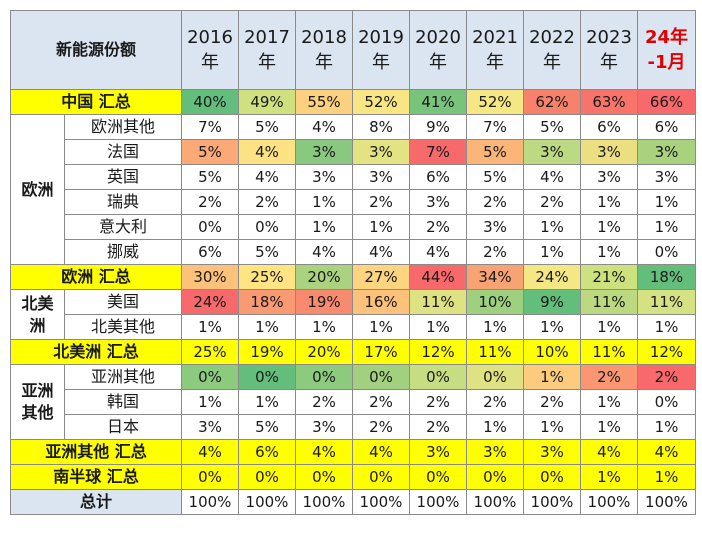 The image size is (702, 555). Describe the element at coordinates (123, 377) in the screenshot. I see `country-label: 亚洲其他` at that location.